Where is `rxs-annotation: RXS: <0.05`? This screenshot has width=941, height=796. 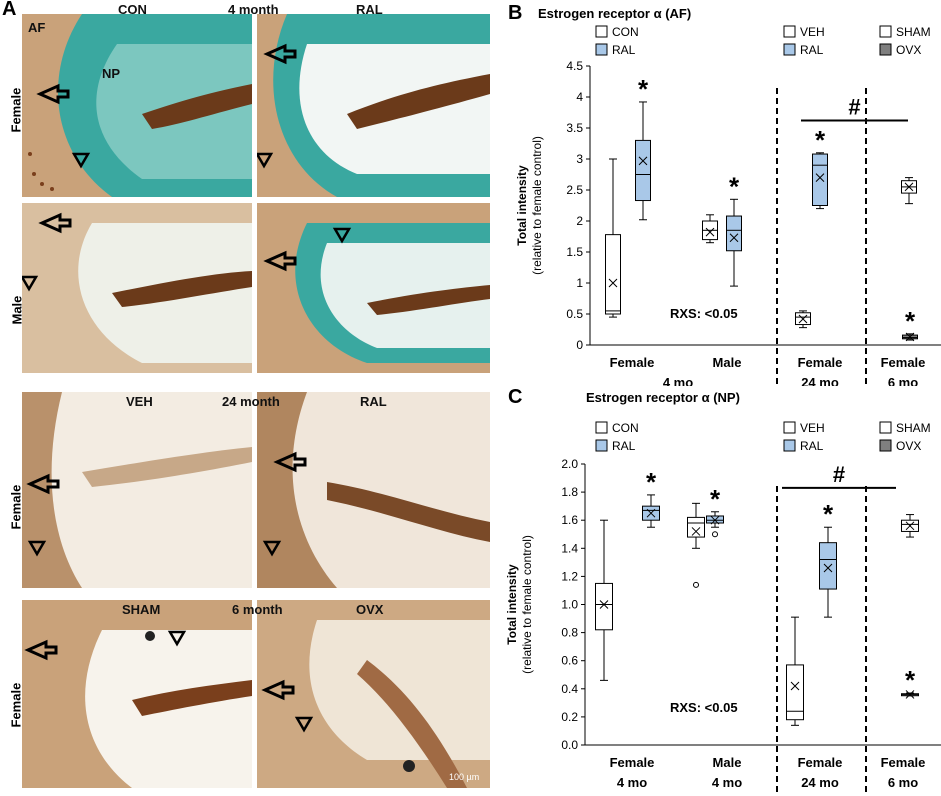 rxs-annotation: RXS: <0.05 is located at coordinates (704, 707).